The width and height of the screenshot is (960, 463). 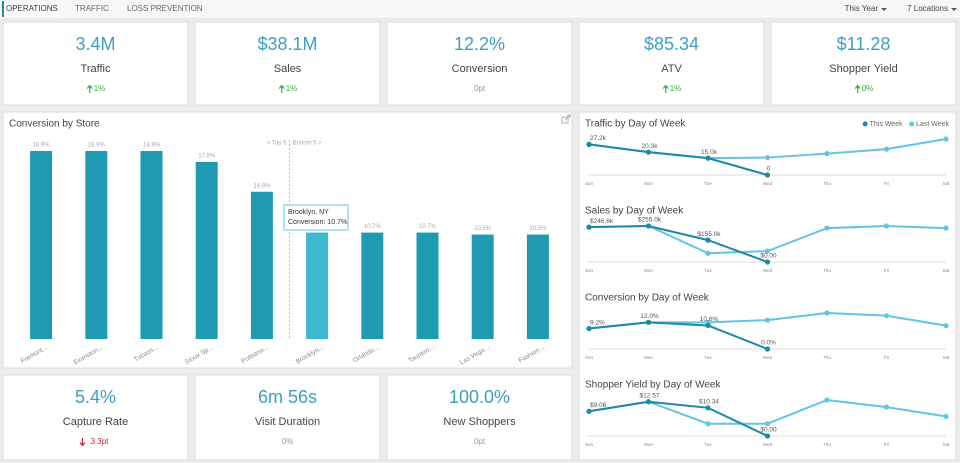 I want to click on dropdown-caret, so click(x=884, y=9).